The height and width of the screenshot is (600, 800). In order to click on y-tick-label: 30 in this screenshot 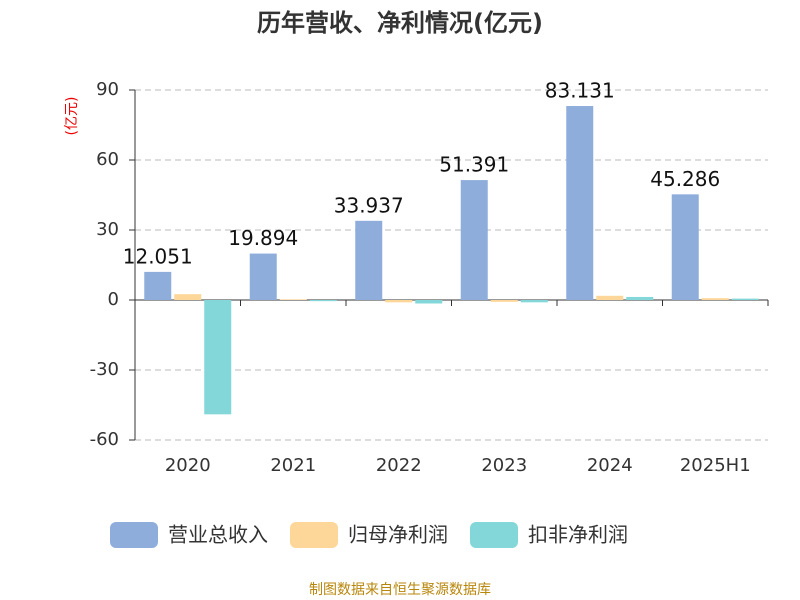, I will do `click(107, 229)`.